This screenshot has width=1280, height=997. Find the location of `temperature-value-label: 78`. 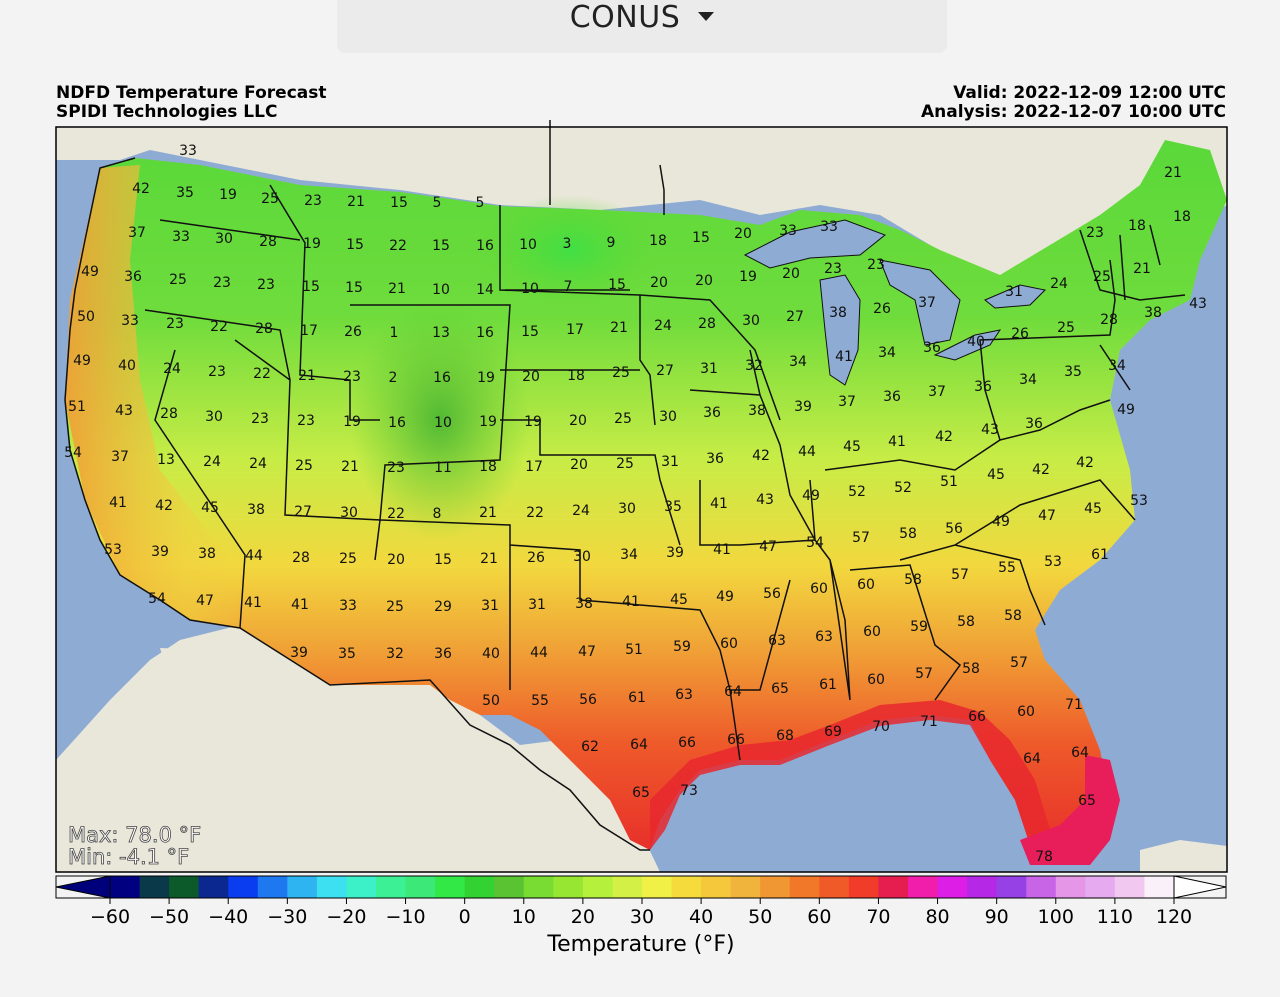

temperature-value-label: 78 is located at coordinates (1044, 857).